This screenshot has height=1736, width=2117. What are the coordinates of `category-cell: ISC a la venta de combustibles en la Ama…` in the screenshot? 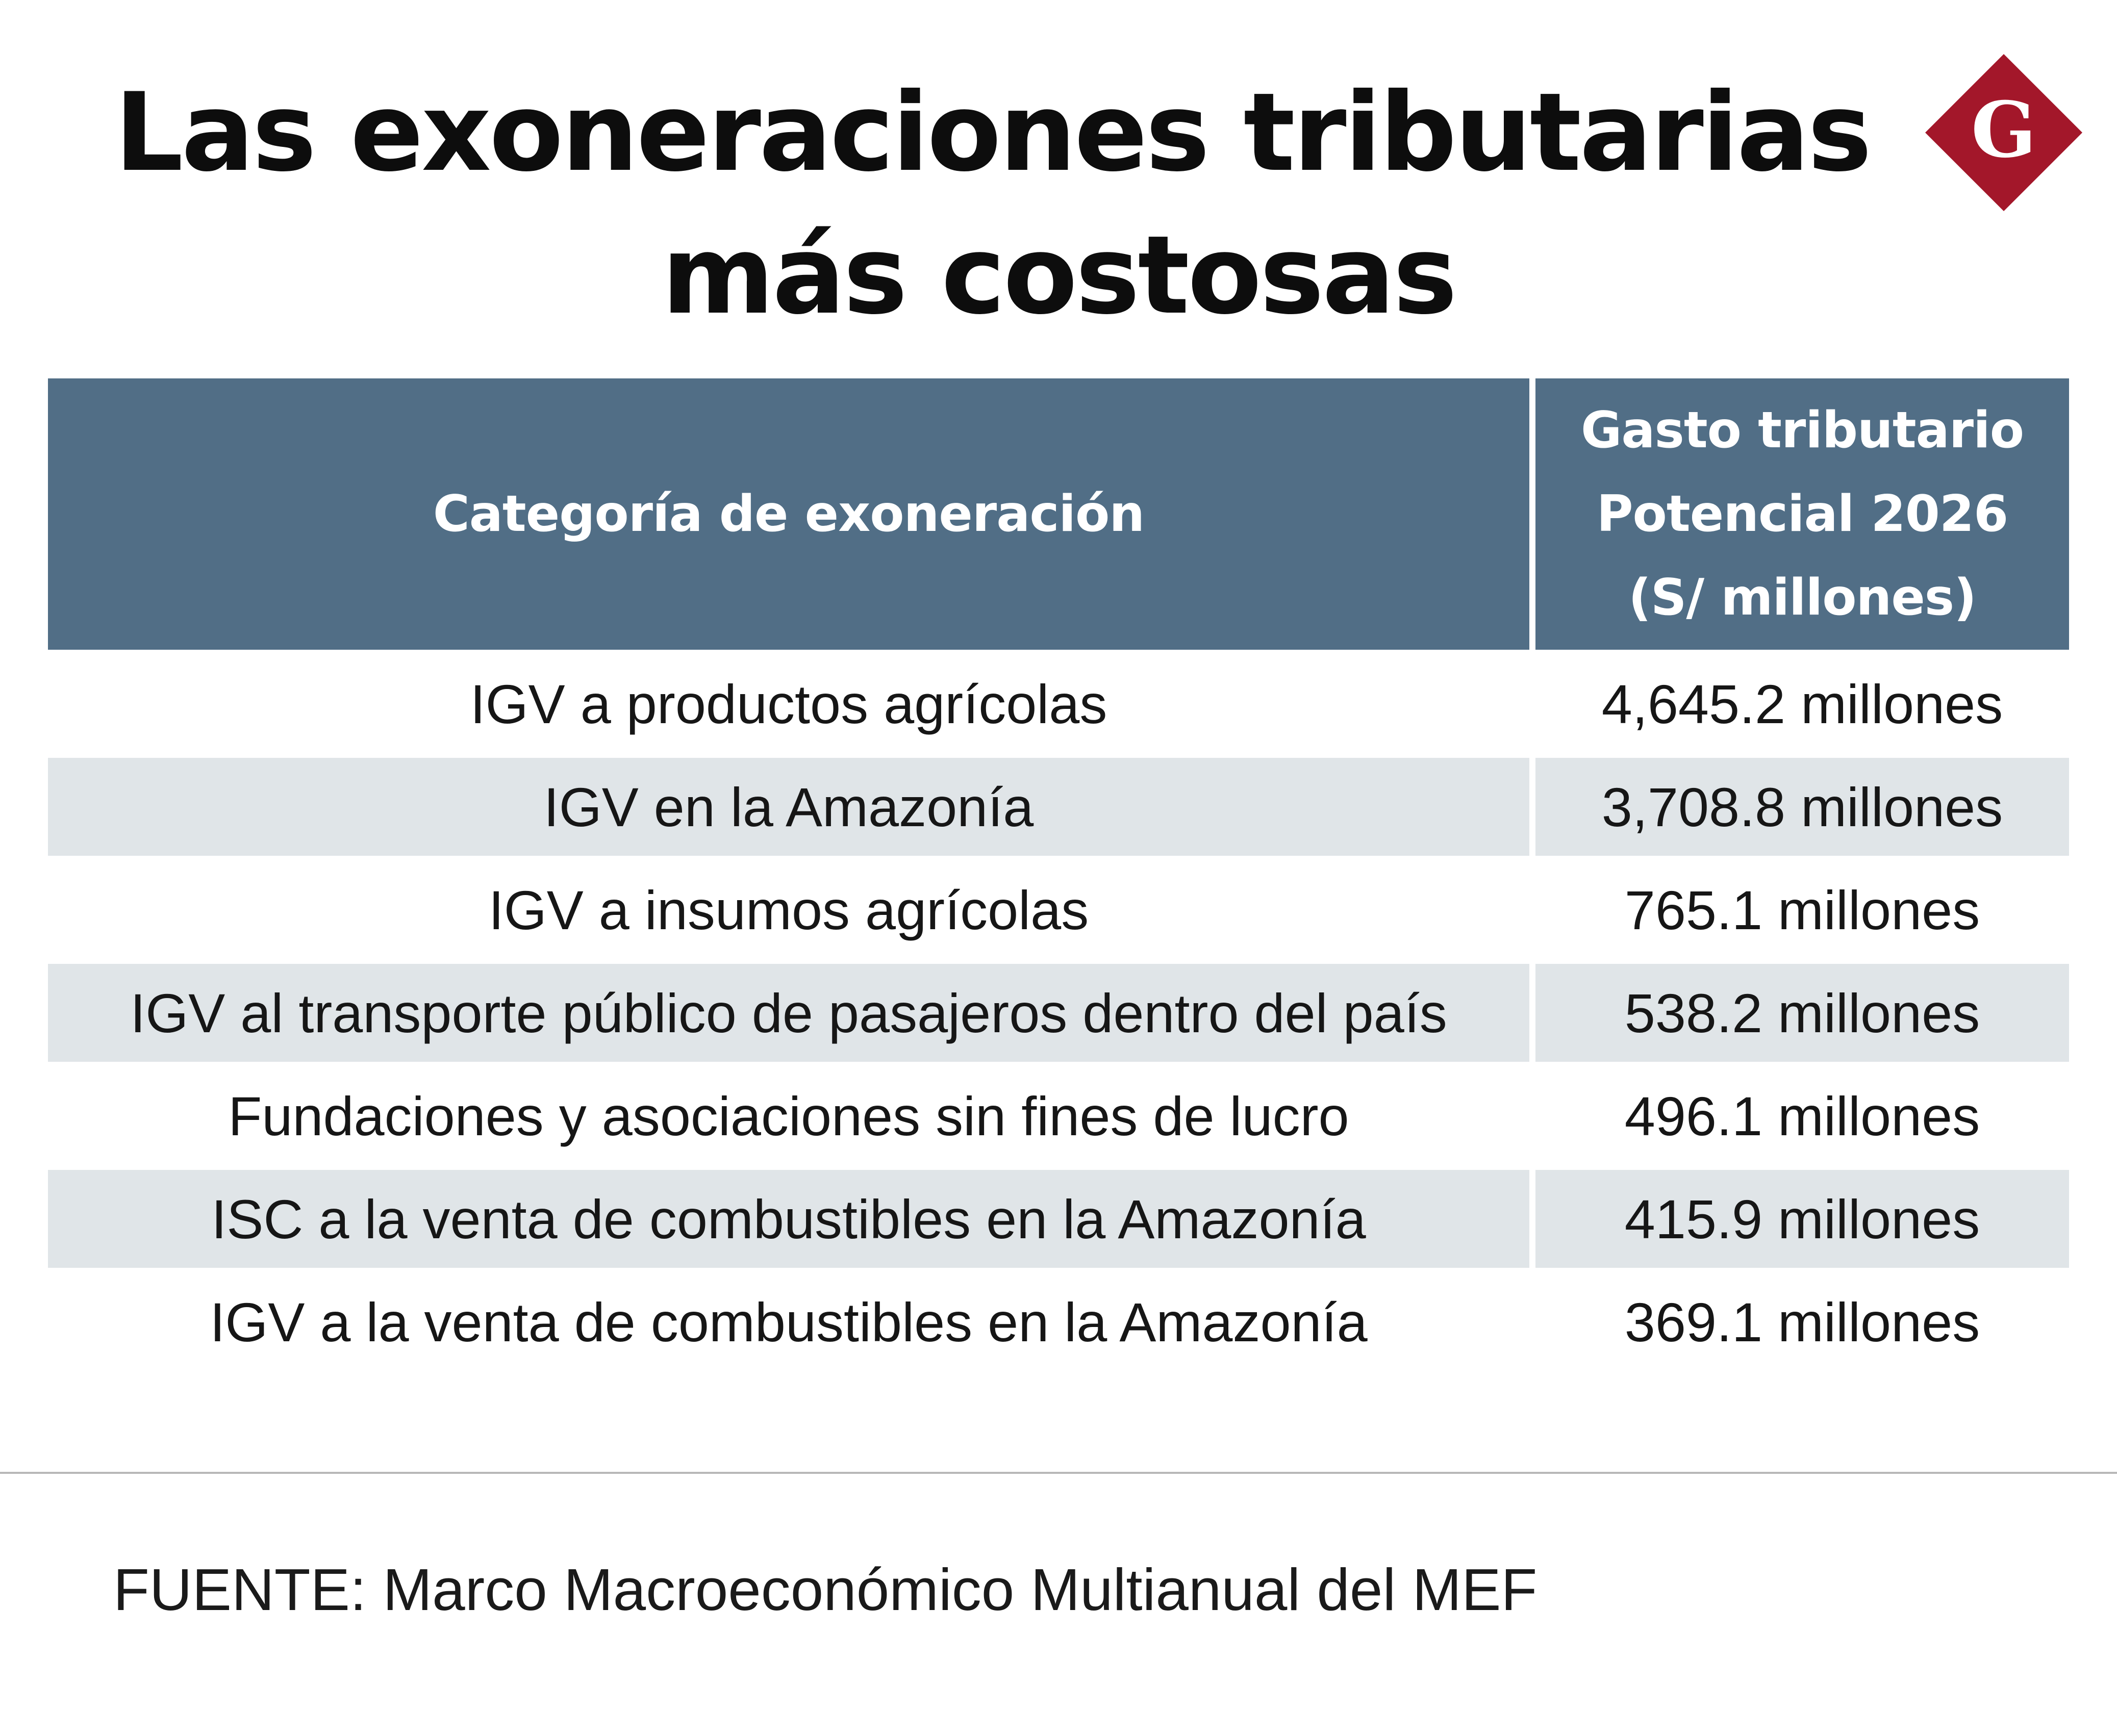 It's located at (789, 1219).